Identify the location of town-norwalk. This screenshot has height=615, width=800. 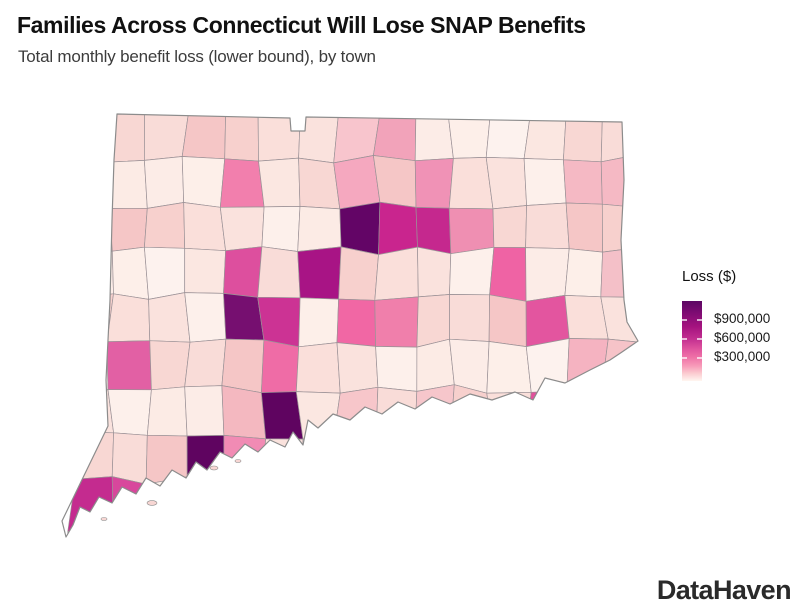
(131, 503).